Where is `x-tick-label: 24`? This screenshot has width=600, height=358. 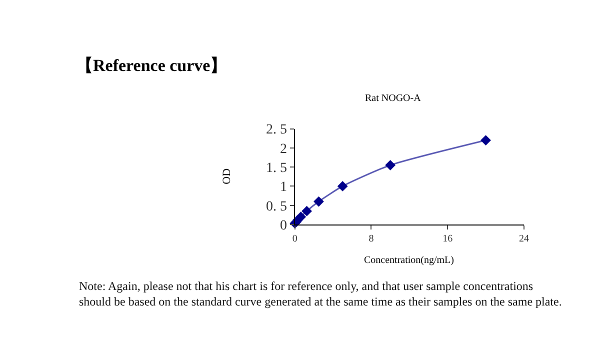 x-tick-label: 24 is located at coordinates (523, 238).